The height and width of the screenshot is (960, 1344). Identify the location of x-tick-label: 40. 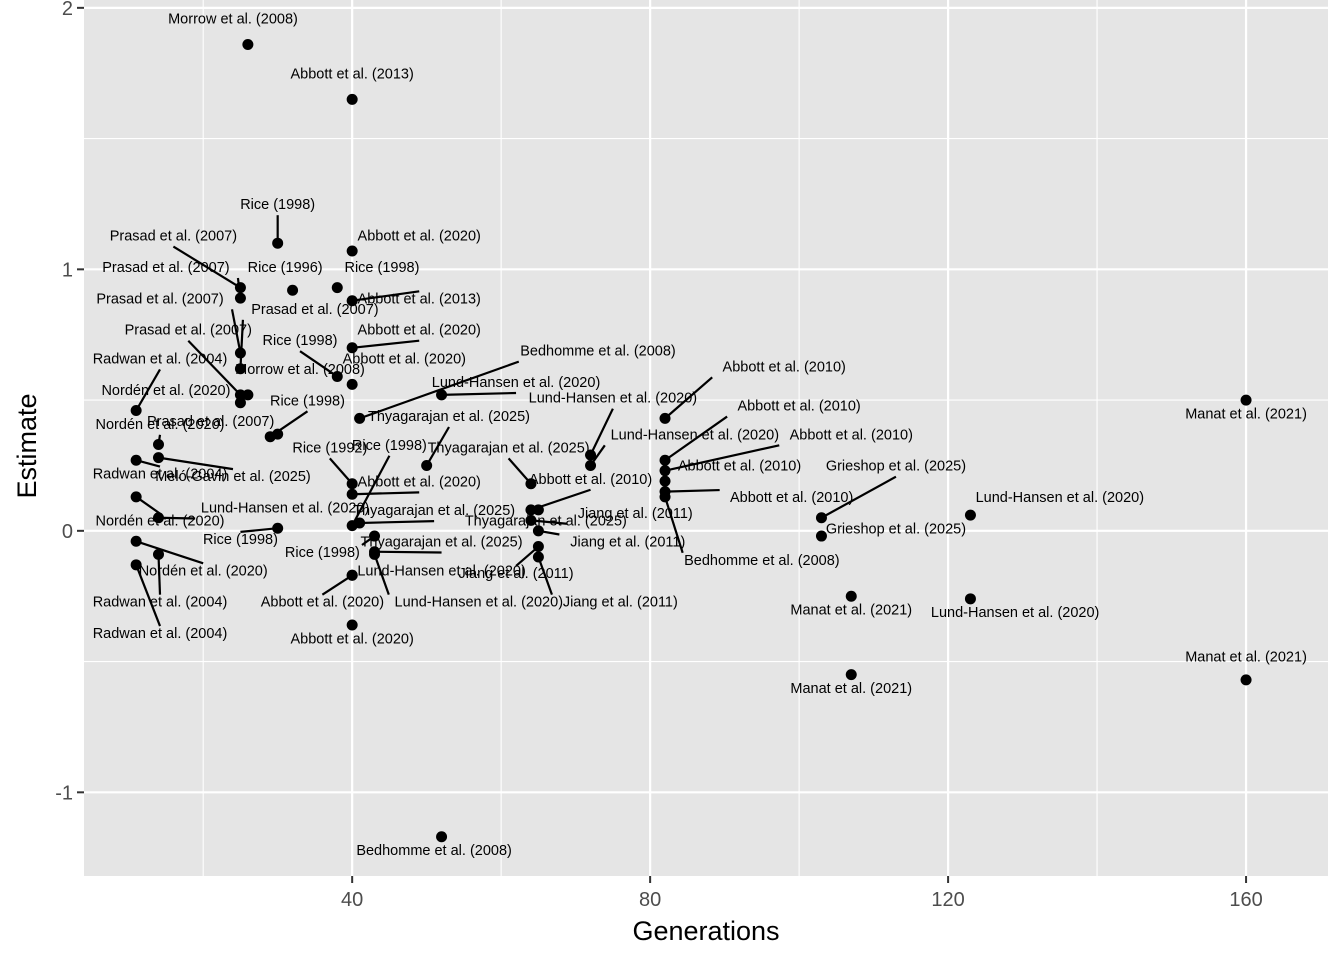
(352, 900).